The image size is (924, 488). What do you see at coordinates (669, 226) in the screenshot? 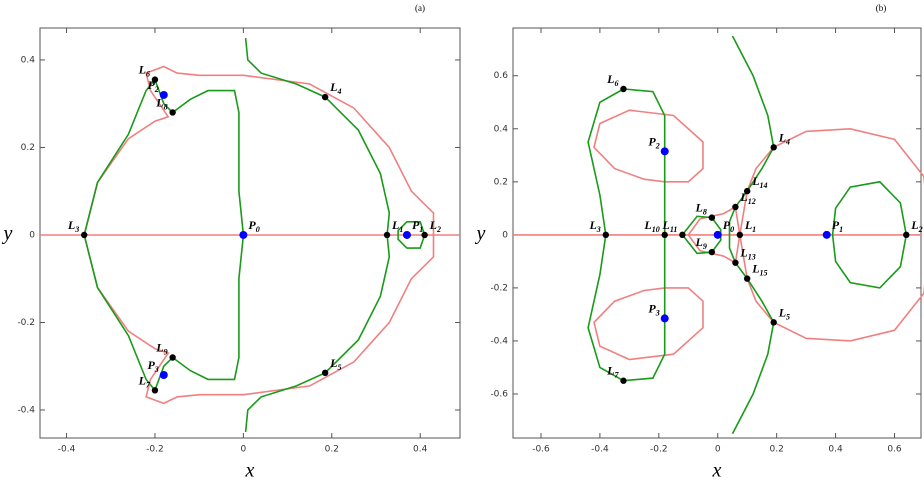
I see `point-label: L11` at bounding box center [669, 226].